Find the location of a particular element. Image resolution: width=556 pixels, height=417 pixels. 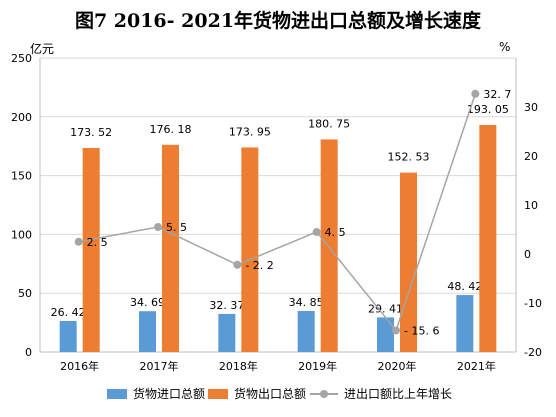

legend-swatch-export is located at coordinates (218, 393).